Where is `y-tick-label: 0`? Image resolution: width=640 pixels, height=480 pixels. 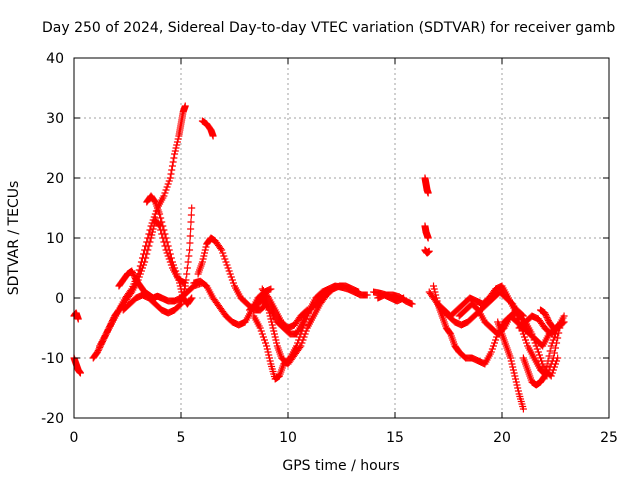 y-tick-label: 0 is located at coordinates (59, 299).